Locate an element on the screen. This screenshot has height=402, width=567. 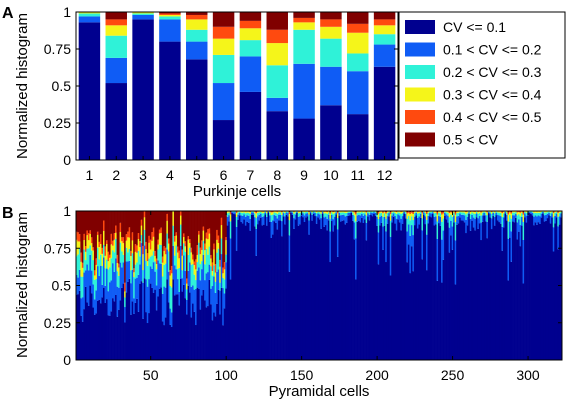
pyramidal-bar-79-segment3 is located at coordinates (194, 282).